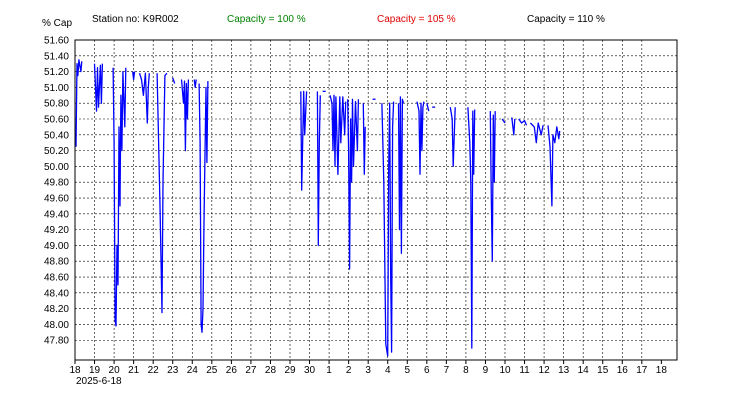 This screenshot has width=750, height=405. Describe the element at coordinates (95, 370) in the screenshot. I see `x-tick-label: 19` at that location.